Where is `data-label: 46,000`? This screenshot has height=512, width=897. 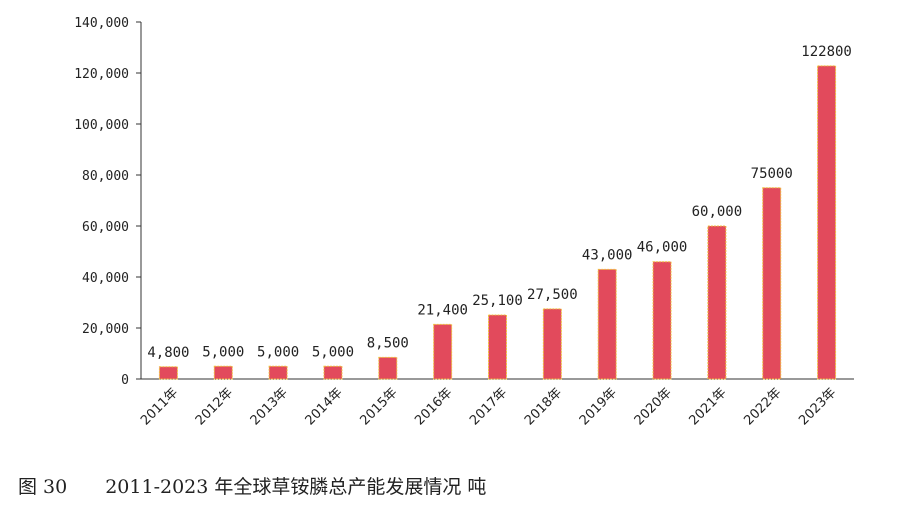 data-label: 46,000 is located at coordinates (662, 248).